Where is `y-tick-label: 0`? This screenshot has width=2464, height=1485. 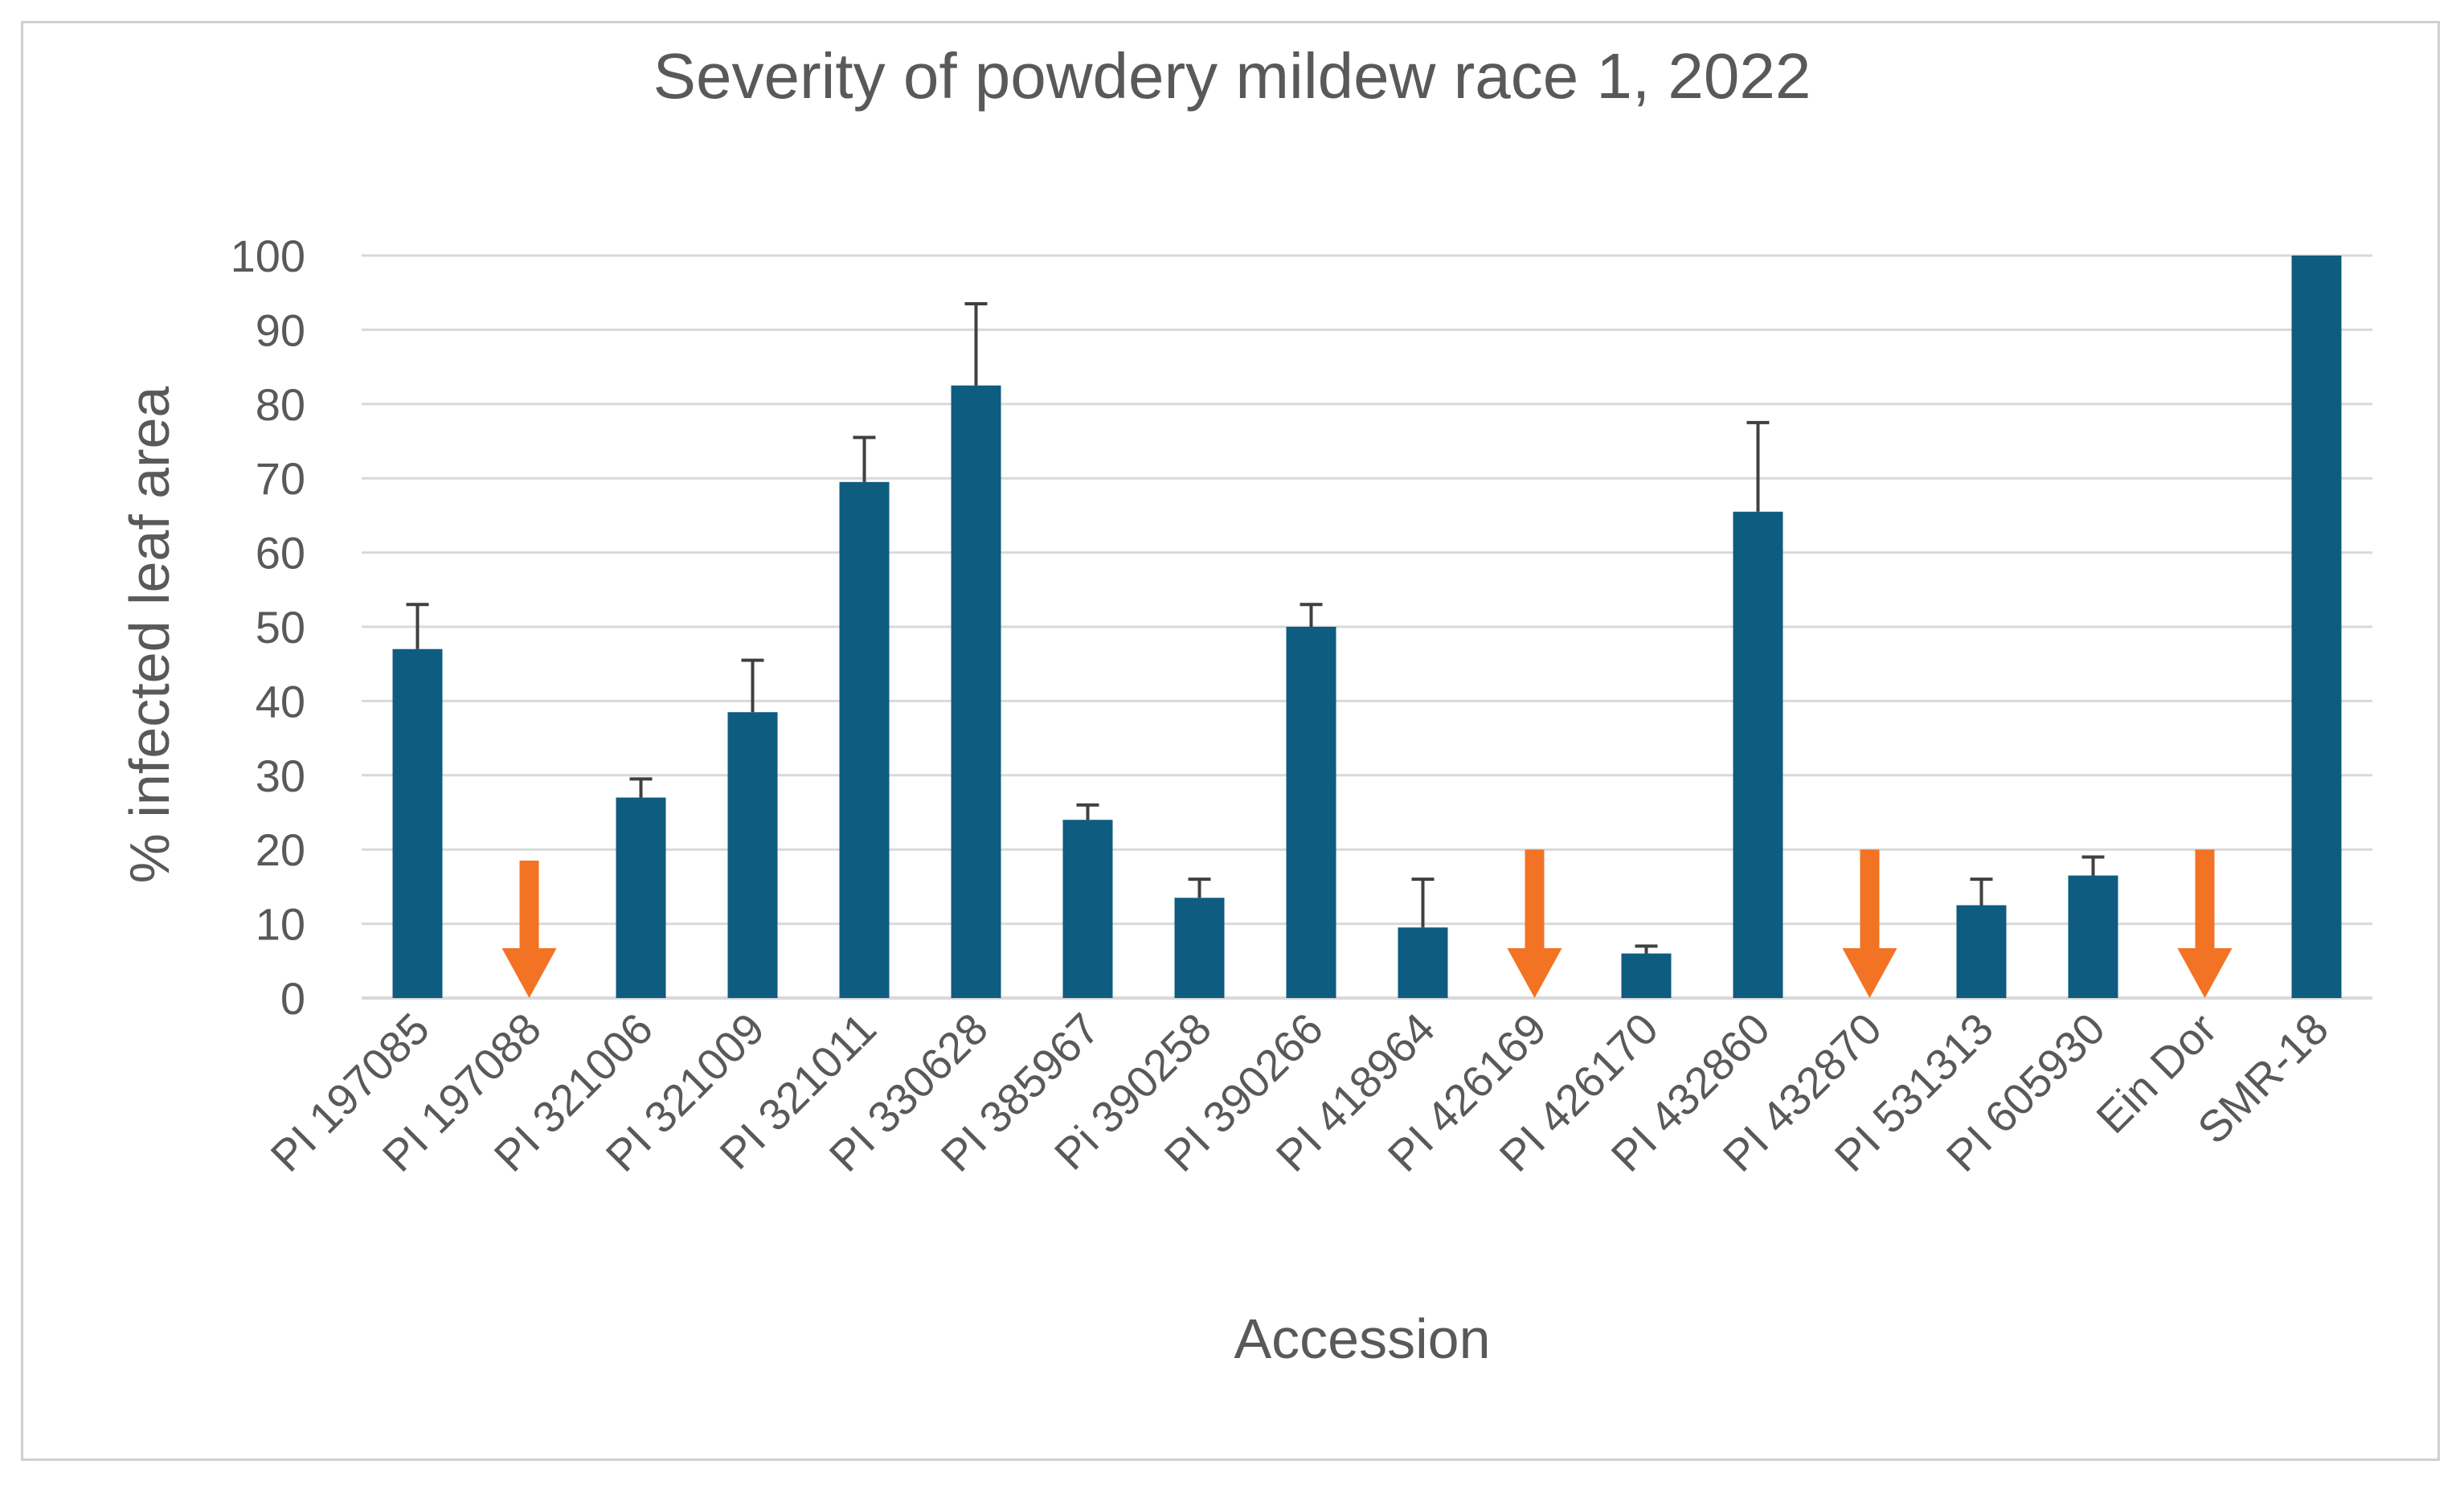 y-tick-label: 0 is located at coordinates (292, 998).